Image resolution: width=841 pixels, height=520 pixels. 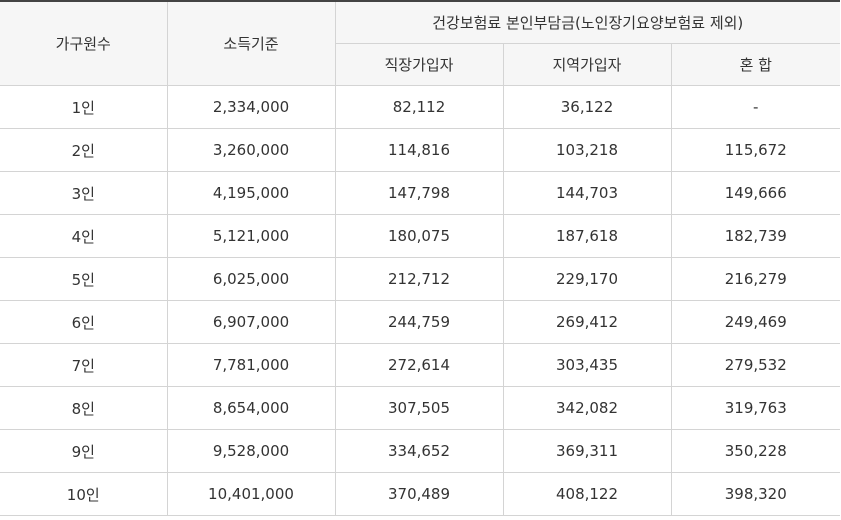 I want to click on table-row: 5인 6,025,000 212,712 229,170 216,279, so click(x=420, y=279).